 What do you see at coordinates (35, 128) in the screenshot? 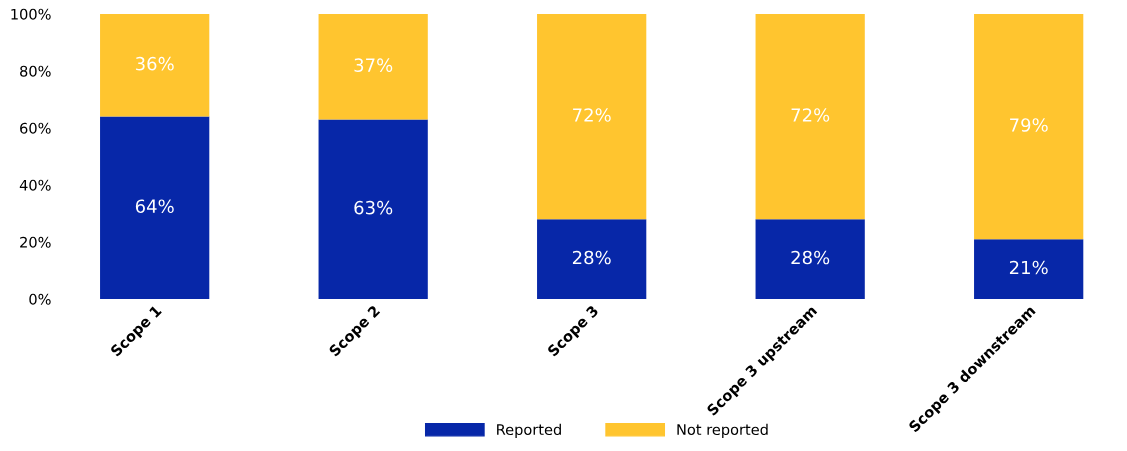
I see `y-tick-label: 60%` at bounding box center [35, 128].